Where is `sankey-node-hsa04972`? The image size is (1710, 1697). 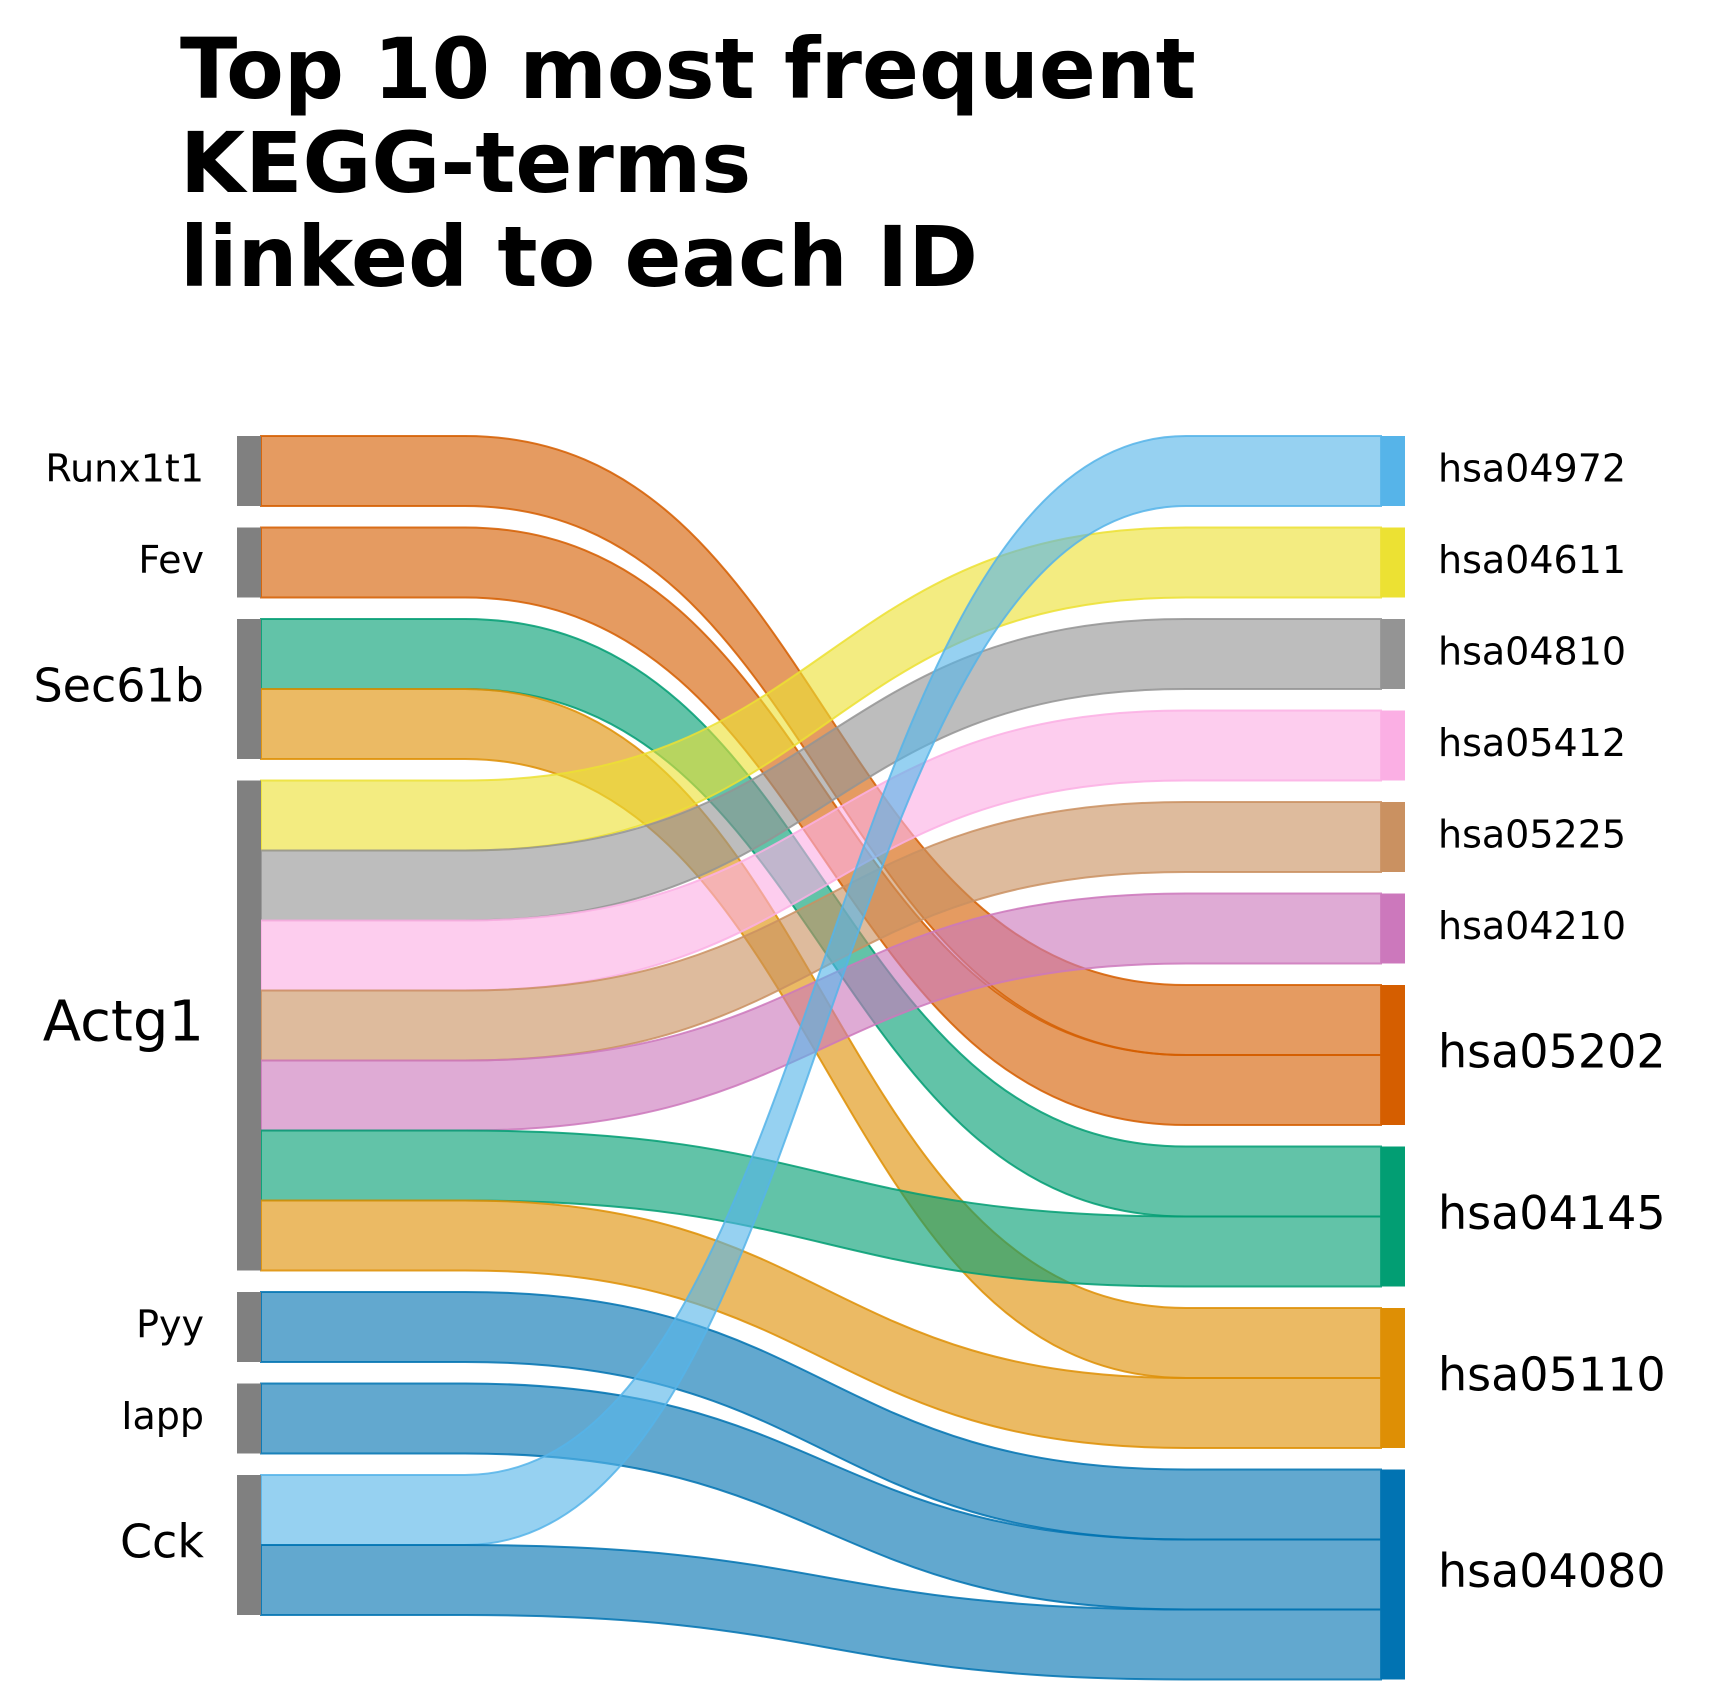 sankey-node-hsa04972 is located at coordinates (1393, 471).